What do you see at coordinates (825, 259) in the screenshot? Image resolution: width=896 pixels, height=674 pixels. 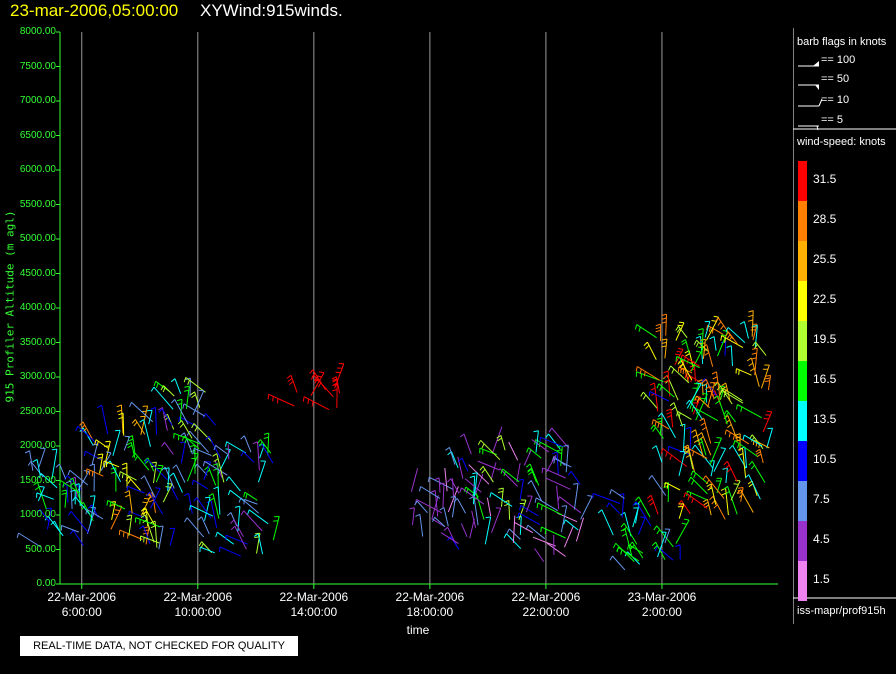 I see `speed-scale-label: 25.5` at bounding box center [825, 259].